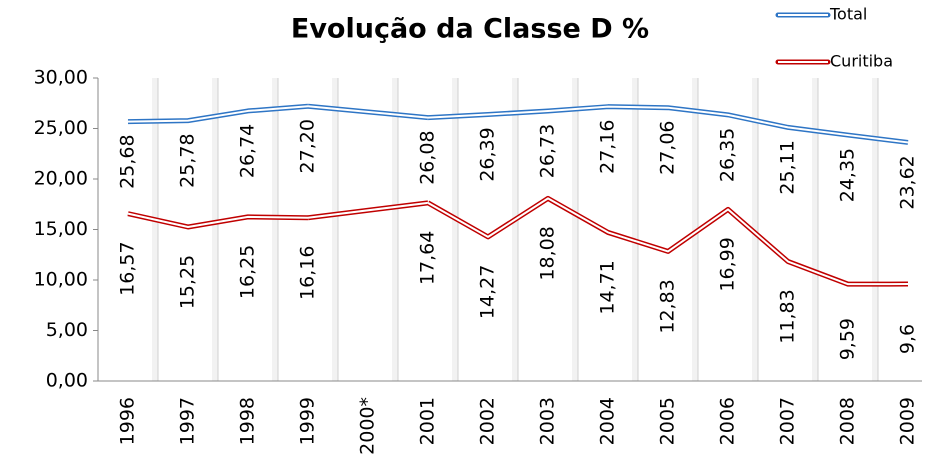 The image size is (942, 476). Describe the element at coordinates (608, 287) in the screenshot. I see `data-label: 14,71` at that location.